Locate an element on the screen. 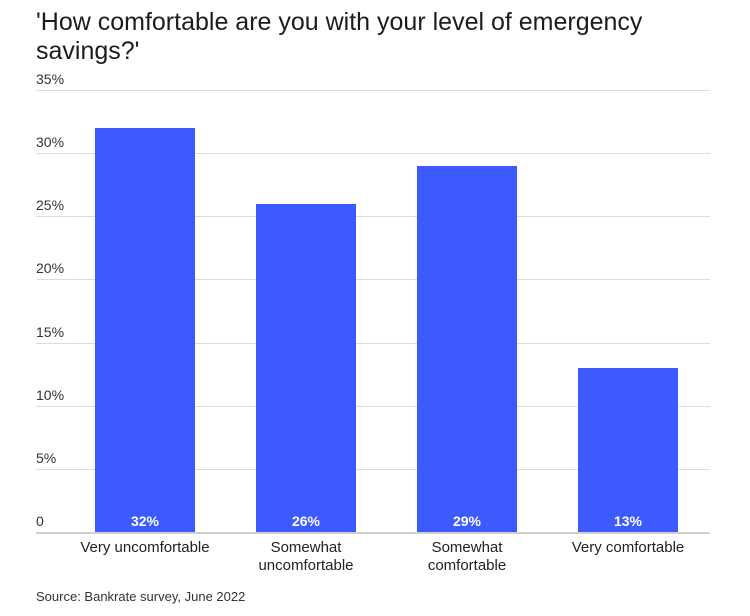 Image resolution: width=750 pixels, height=616 pixels. x-category-label: Somewhat uncomfortable is located at coordinates (306, 556).